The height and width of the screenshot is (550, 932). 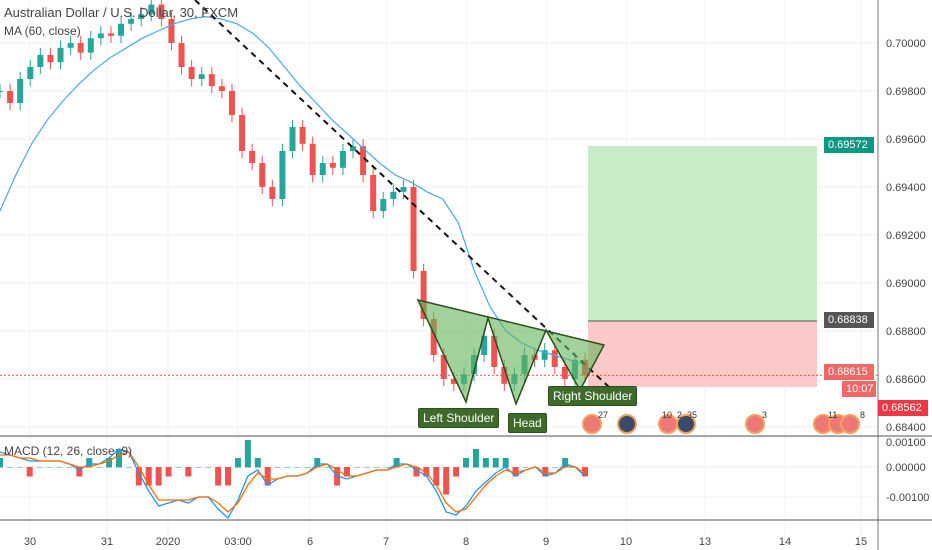 I want to click on x-tick-label: 9, so click(x=546, y=542).